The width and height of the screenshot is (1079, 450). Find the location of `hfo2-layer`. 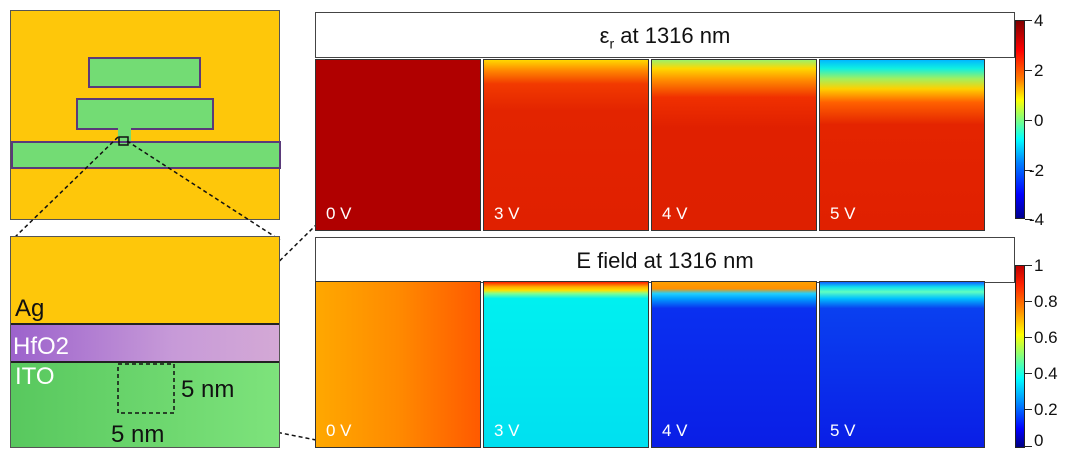

hfo2-layer is located at coordinates (145, 343).